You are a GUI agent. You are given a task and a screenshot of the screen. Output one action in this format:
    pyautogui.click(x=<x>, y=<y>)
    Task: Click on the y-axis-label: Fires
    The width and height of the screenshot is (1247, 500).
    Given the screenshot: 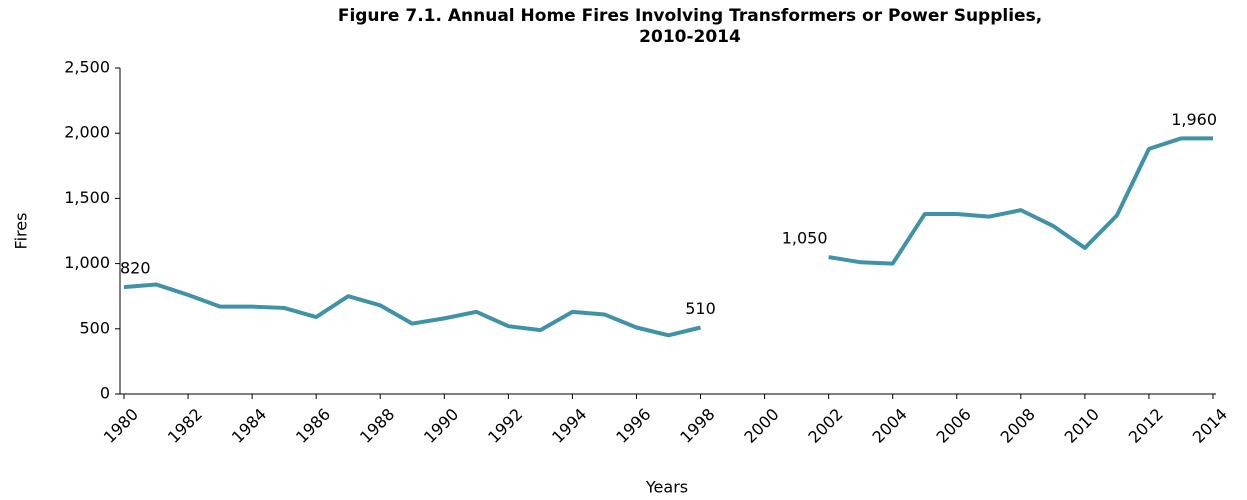 What is the action you would take?
    pyautogui.click(x=21, y=231)
    